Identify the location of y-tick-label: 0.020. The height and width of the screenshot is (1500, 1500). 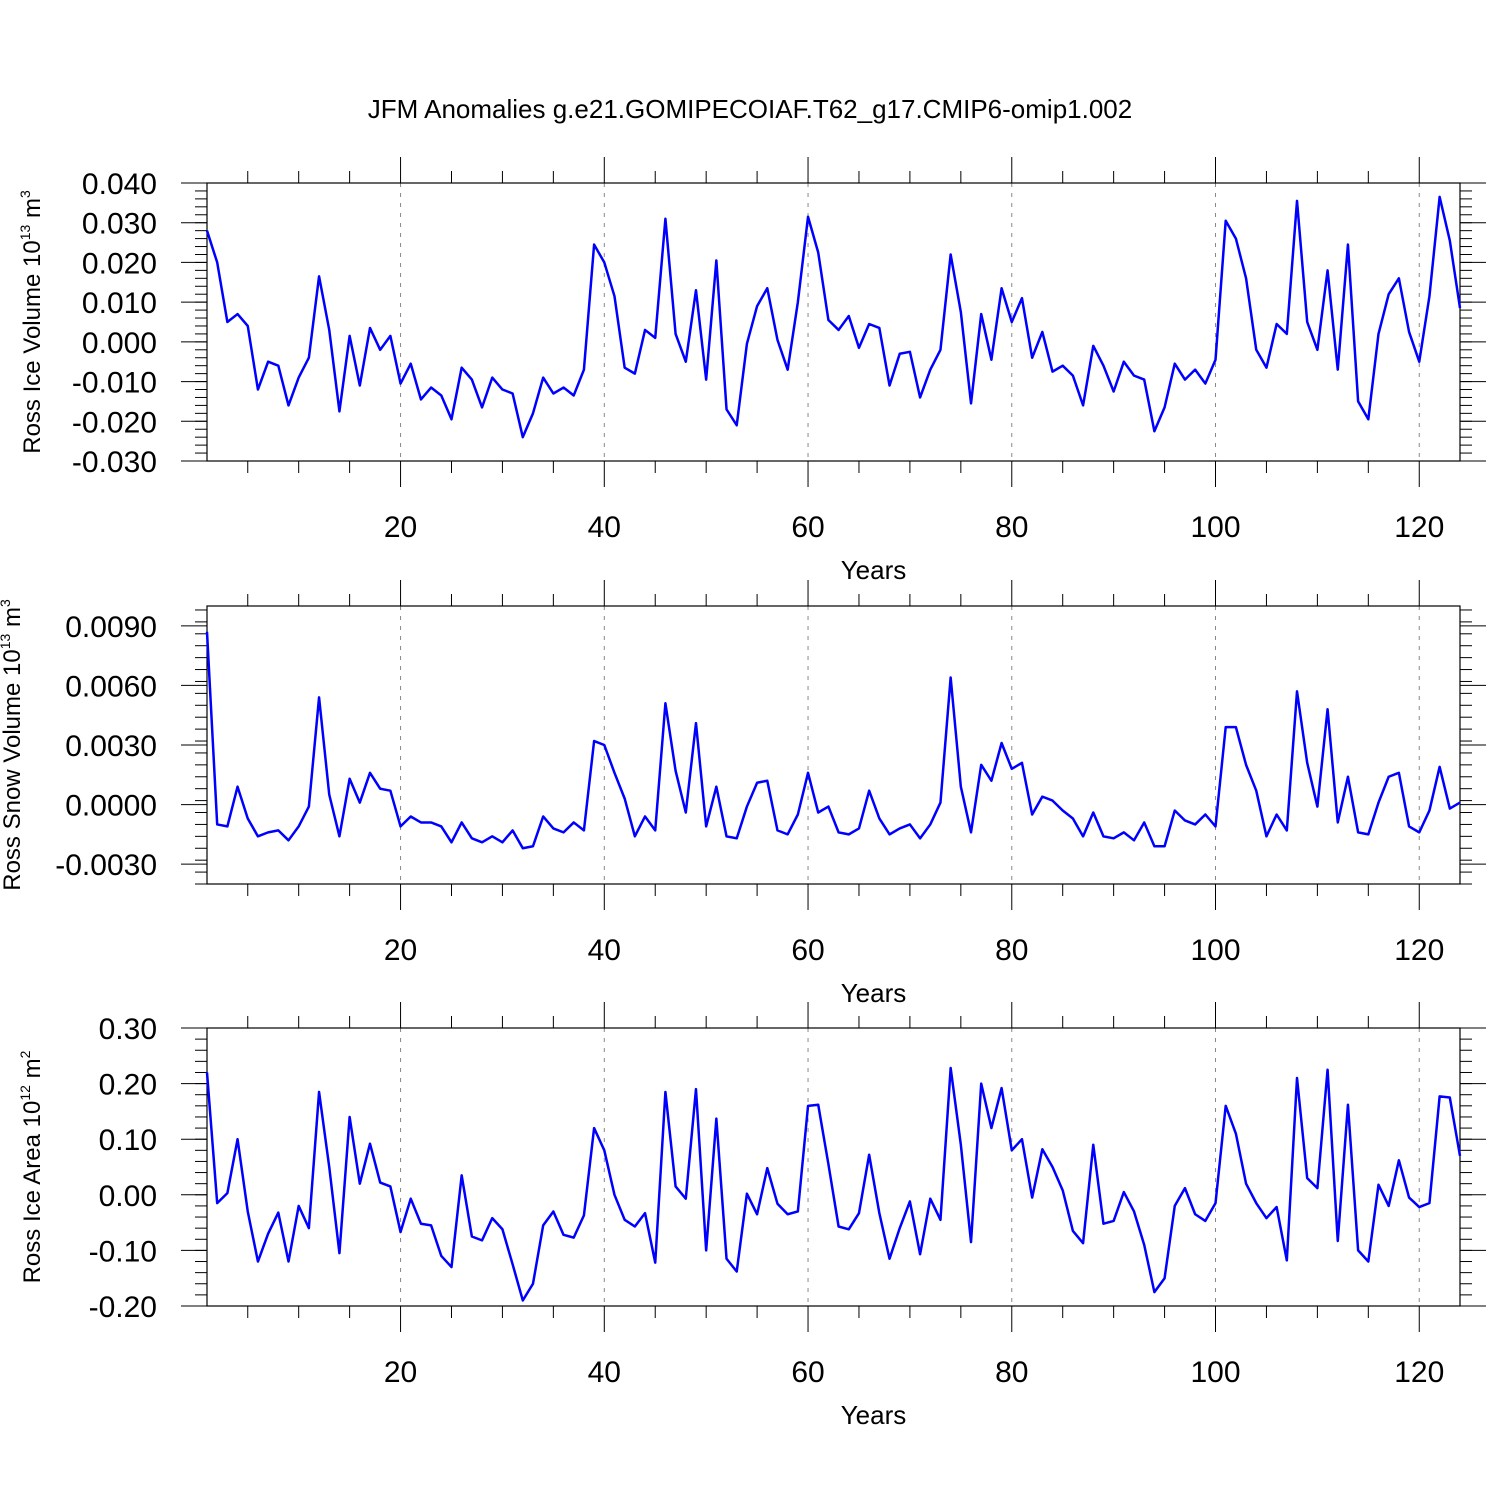
(119, 263).